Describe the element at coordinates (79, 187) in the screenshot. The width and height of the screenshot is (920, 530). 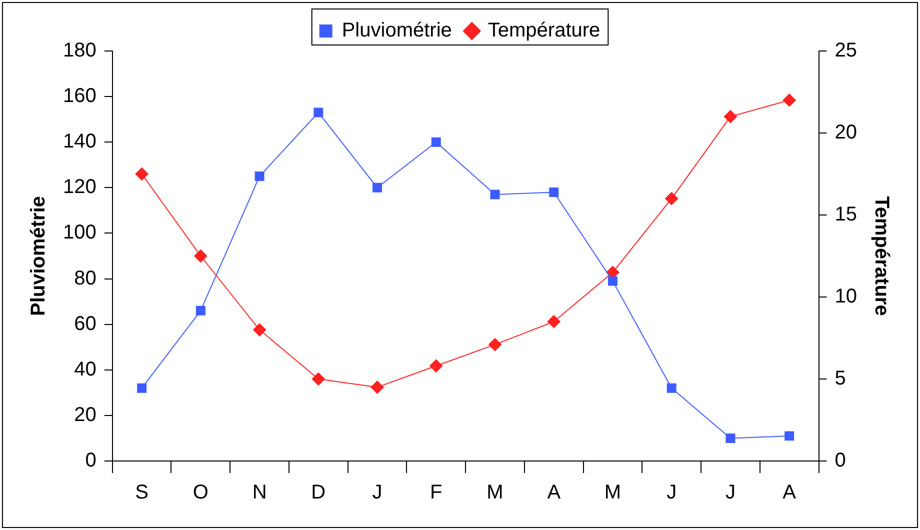
I see `y-tick-label: 120` at that location.